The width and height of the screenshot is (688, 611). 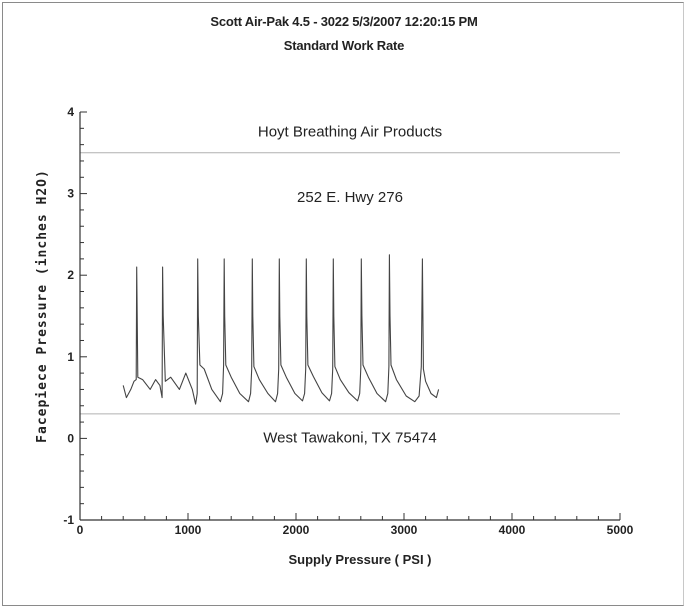 I want to click on x-tick-label: 3000, so click(x=404, y=530).